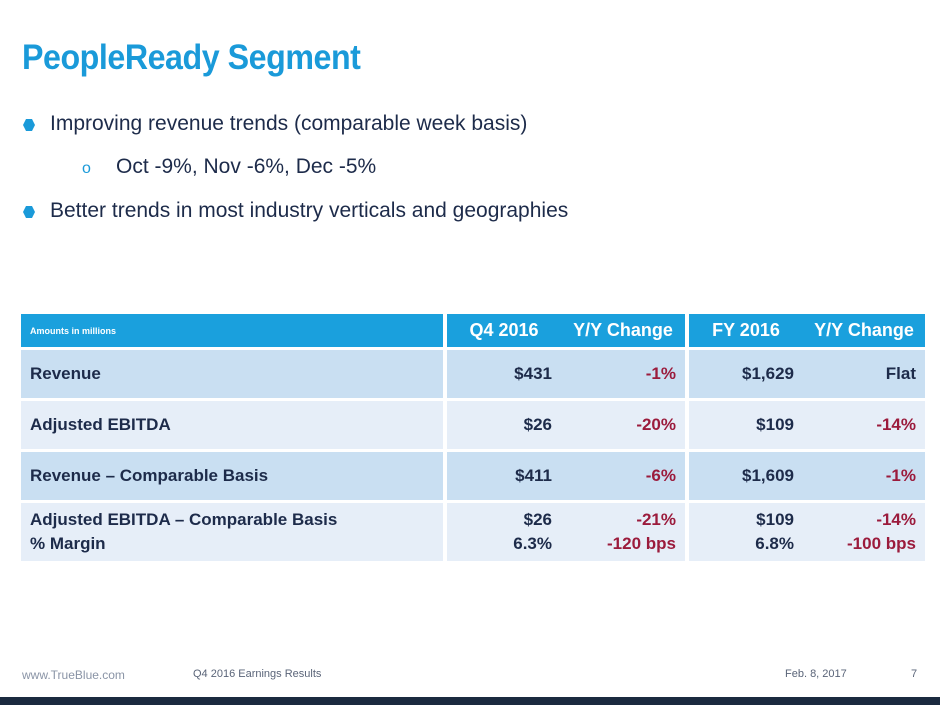 This screenshot has width=940, height=705. What do you see at coordinates (816, 674) in the screenshot?
I see `footer-date: Feb. 8, 2017` at bounding box center [816, 674].